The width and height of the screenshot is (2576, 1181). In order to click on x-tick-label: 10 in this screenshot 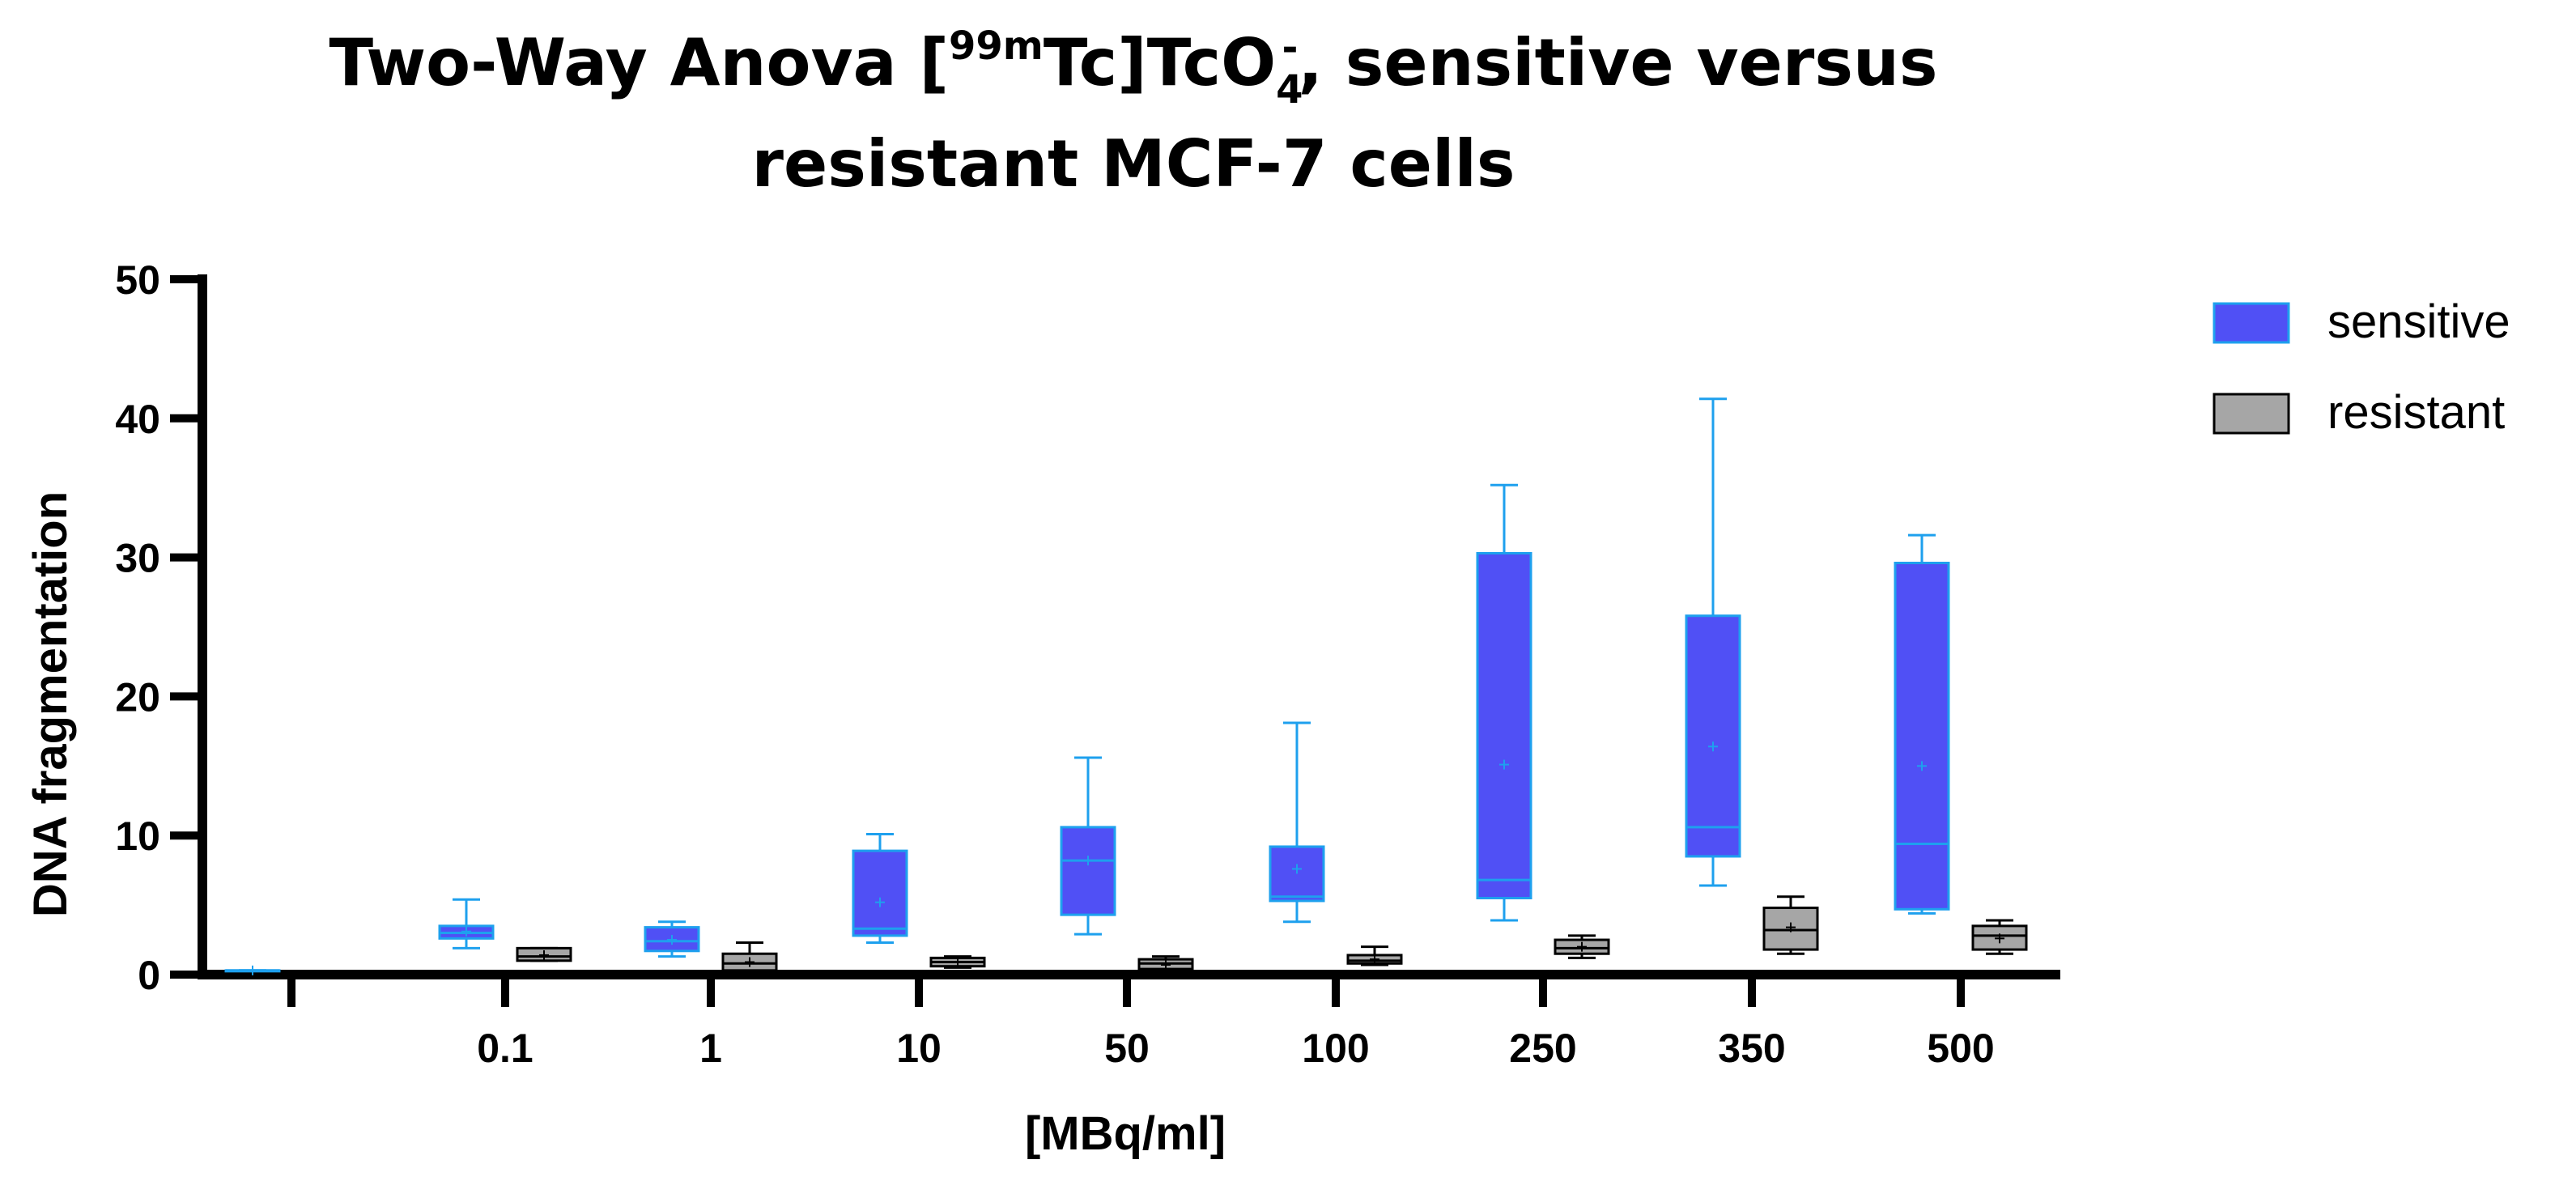, I will do `click(919, 1048)`.